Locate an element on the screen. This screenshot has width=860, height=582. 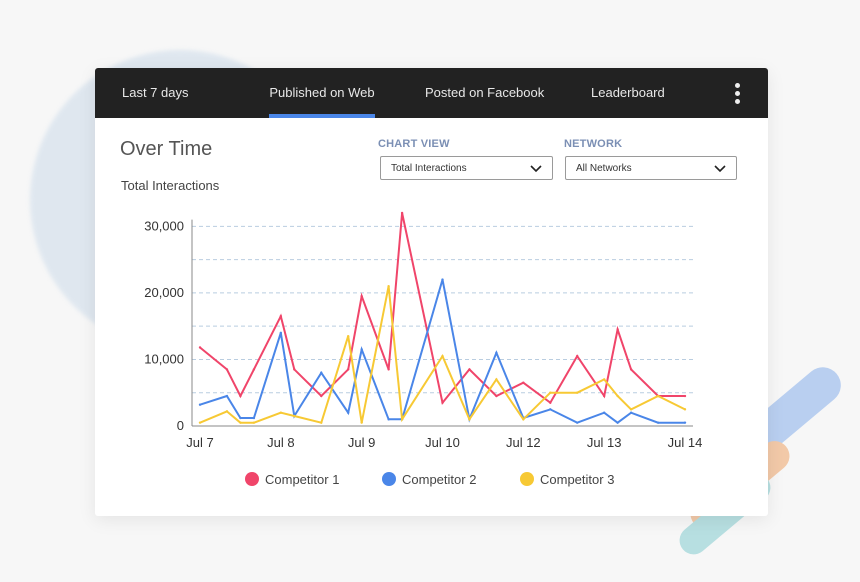
tab-posted-on-facebook: Posted on Facebook is located at coordinates (485, 92).